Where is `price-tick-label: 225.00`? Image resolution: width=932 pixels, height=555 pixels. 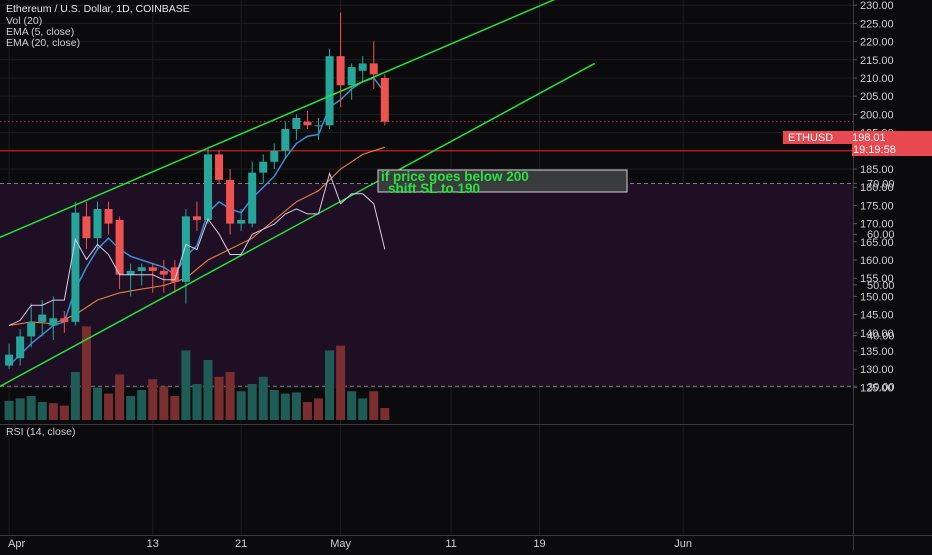
price-tick-label: 225.00 is located at coordinates (877, 24).